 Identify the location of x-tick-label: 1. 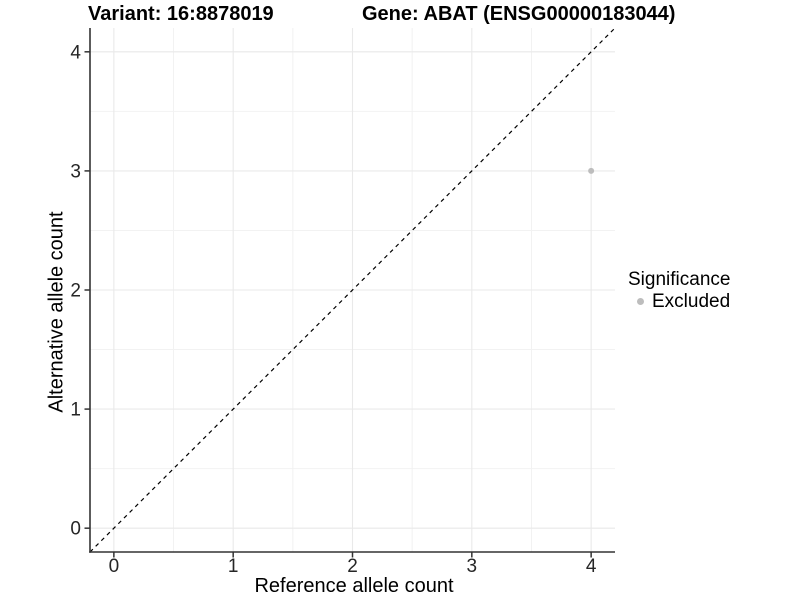
(233, 566).